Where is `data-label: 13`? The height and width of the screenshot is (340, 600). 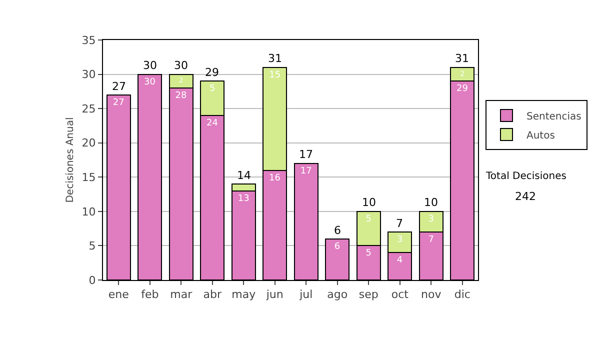 data-label: 13 is located at coordinates (244, 199).